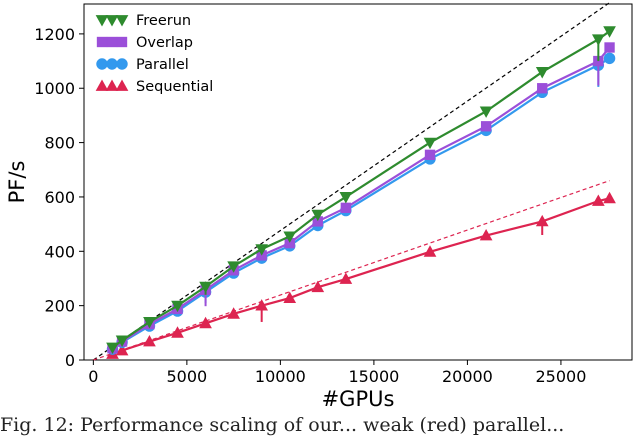 This screenshot has height=440, width=640. I want to click on y-tick-label: 1000, so click(54, 88).